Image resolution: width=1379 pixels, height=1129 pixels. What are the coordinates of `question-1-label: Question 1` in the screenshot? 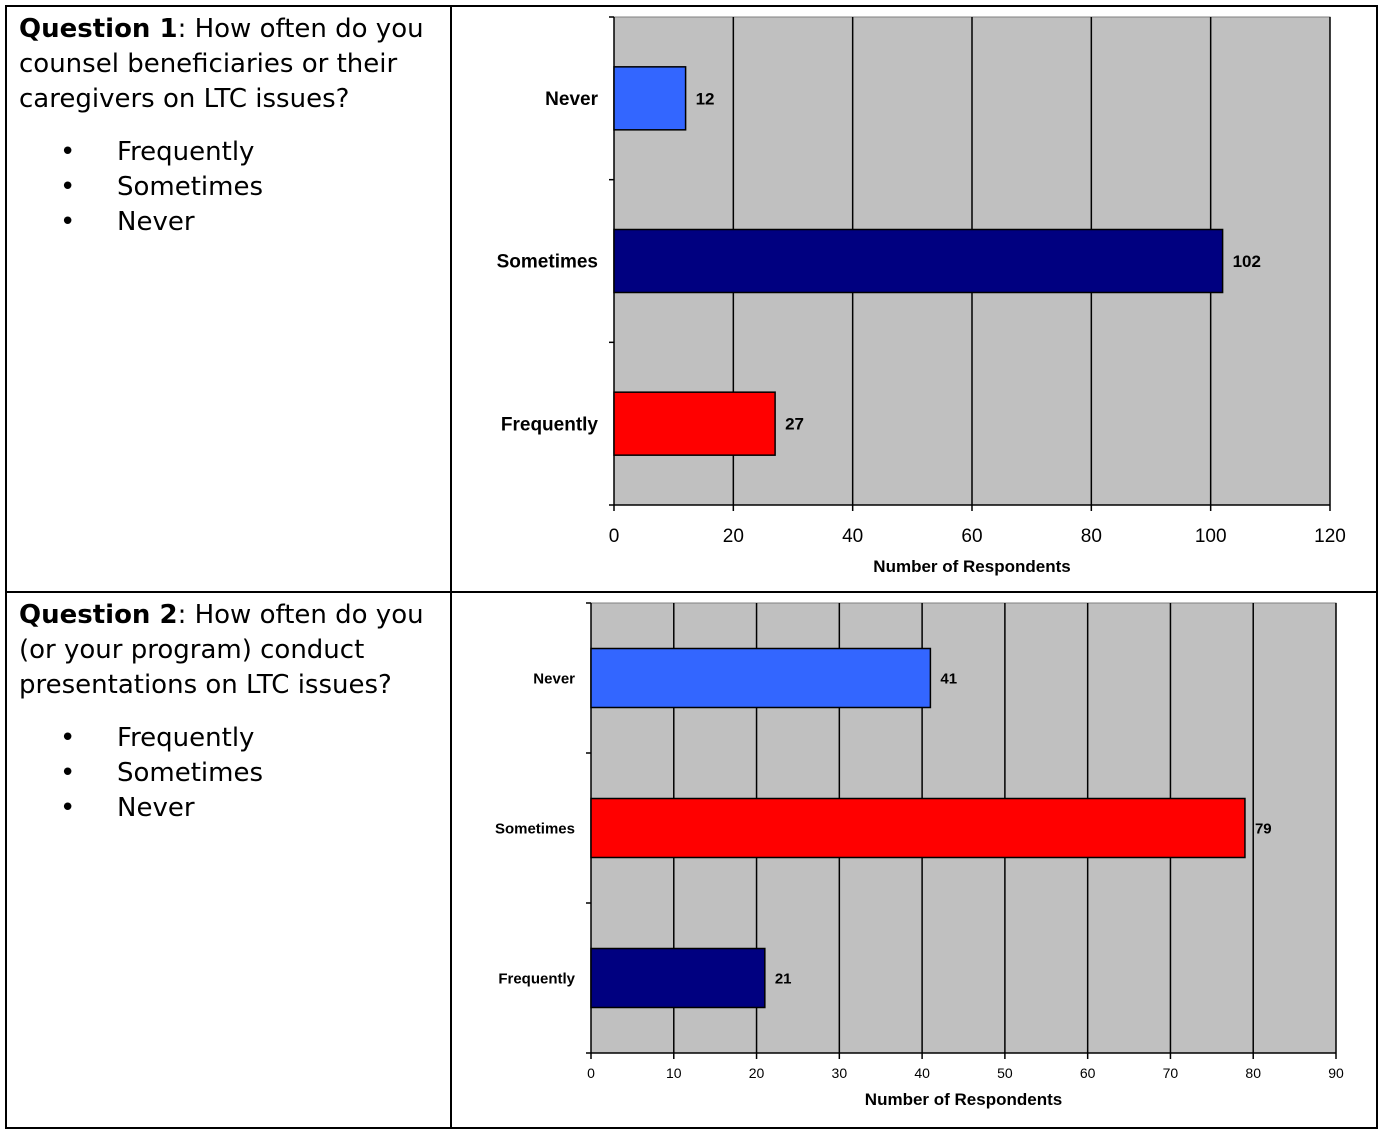 It's located at (98, 29).